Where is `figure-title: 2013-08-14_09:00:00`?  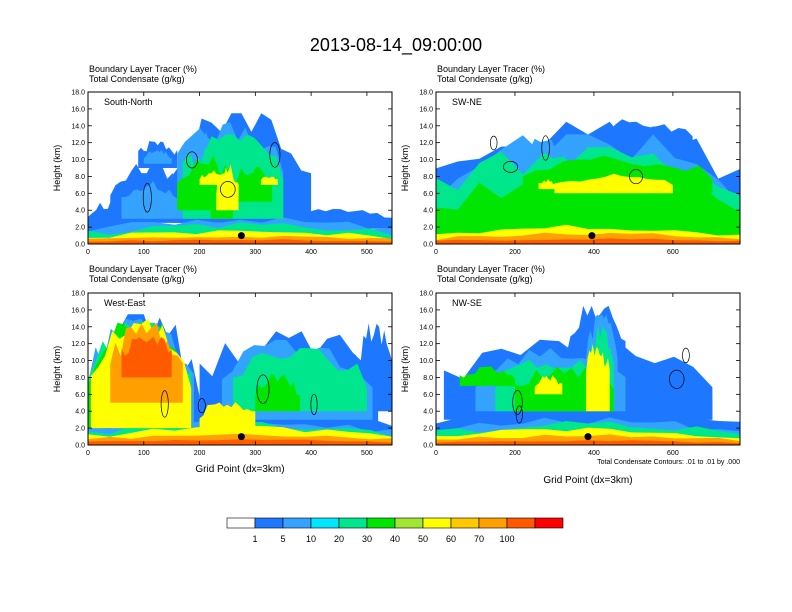
figure-title: 2013-08-14_09:00:00 is located at coordinates (396, 45).